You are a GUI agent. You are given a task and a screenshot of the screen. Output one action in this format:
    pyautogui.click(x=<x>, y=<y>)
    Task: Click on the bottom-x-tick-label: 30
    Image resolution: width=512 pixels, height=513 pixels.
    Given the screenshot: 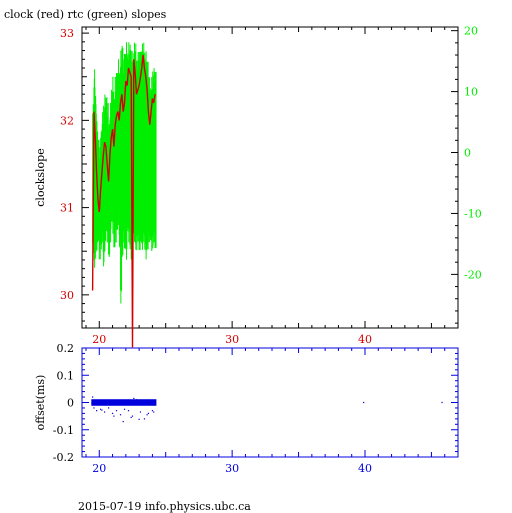 What is the action you would take?
    pyautogui.click(x=232, y=468)
    